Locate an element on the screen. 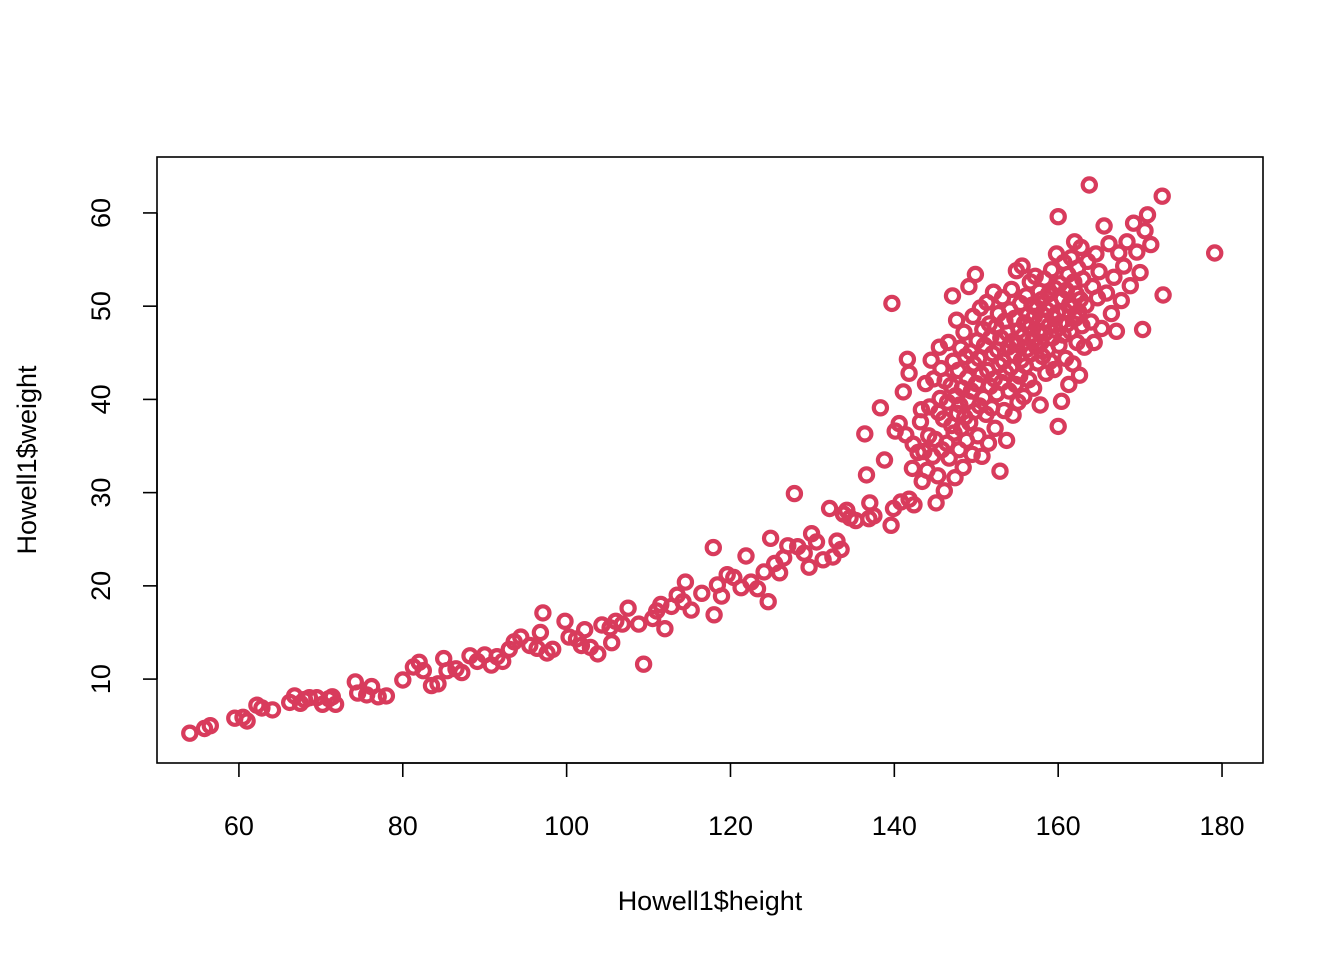  y-tick-label: 60 is located at coordinates (101, 213).